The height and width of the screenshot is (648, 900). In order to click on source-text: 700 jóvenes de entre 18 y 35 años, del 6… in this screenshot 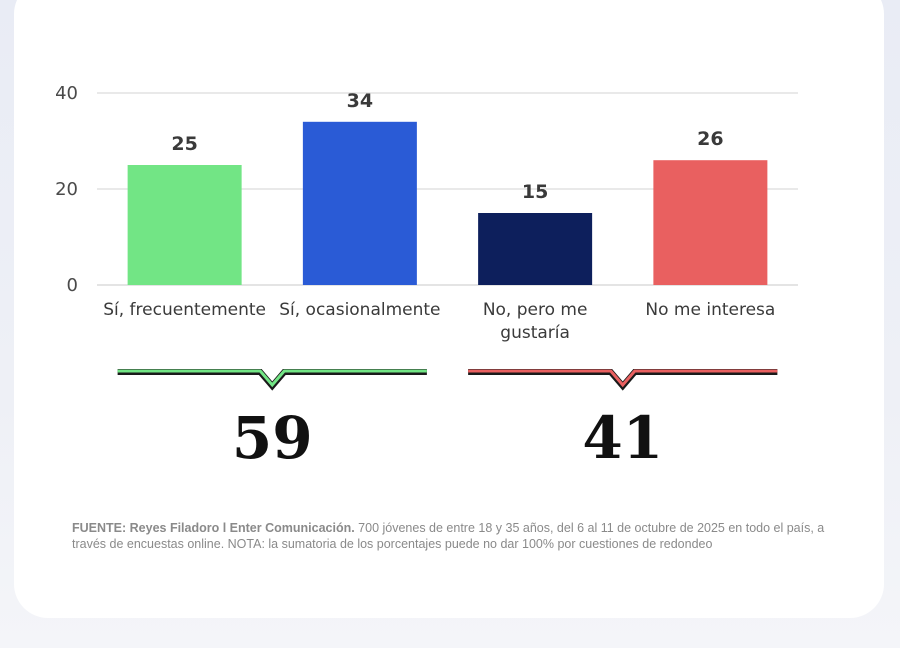, I will do `click(448, 536)`.